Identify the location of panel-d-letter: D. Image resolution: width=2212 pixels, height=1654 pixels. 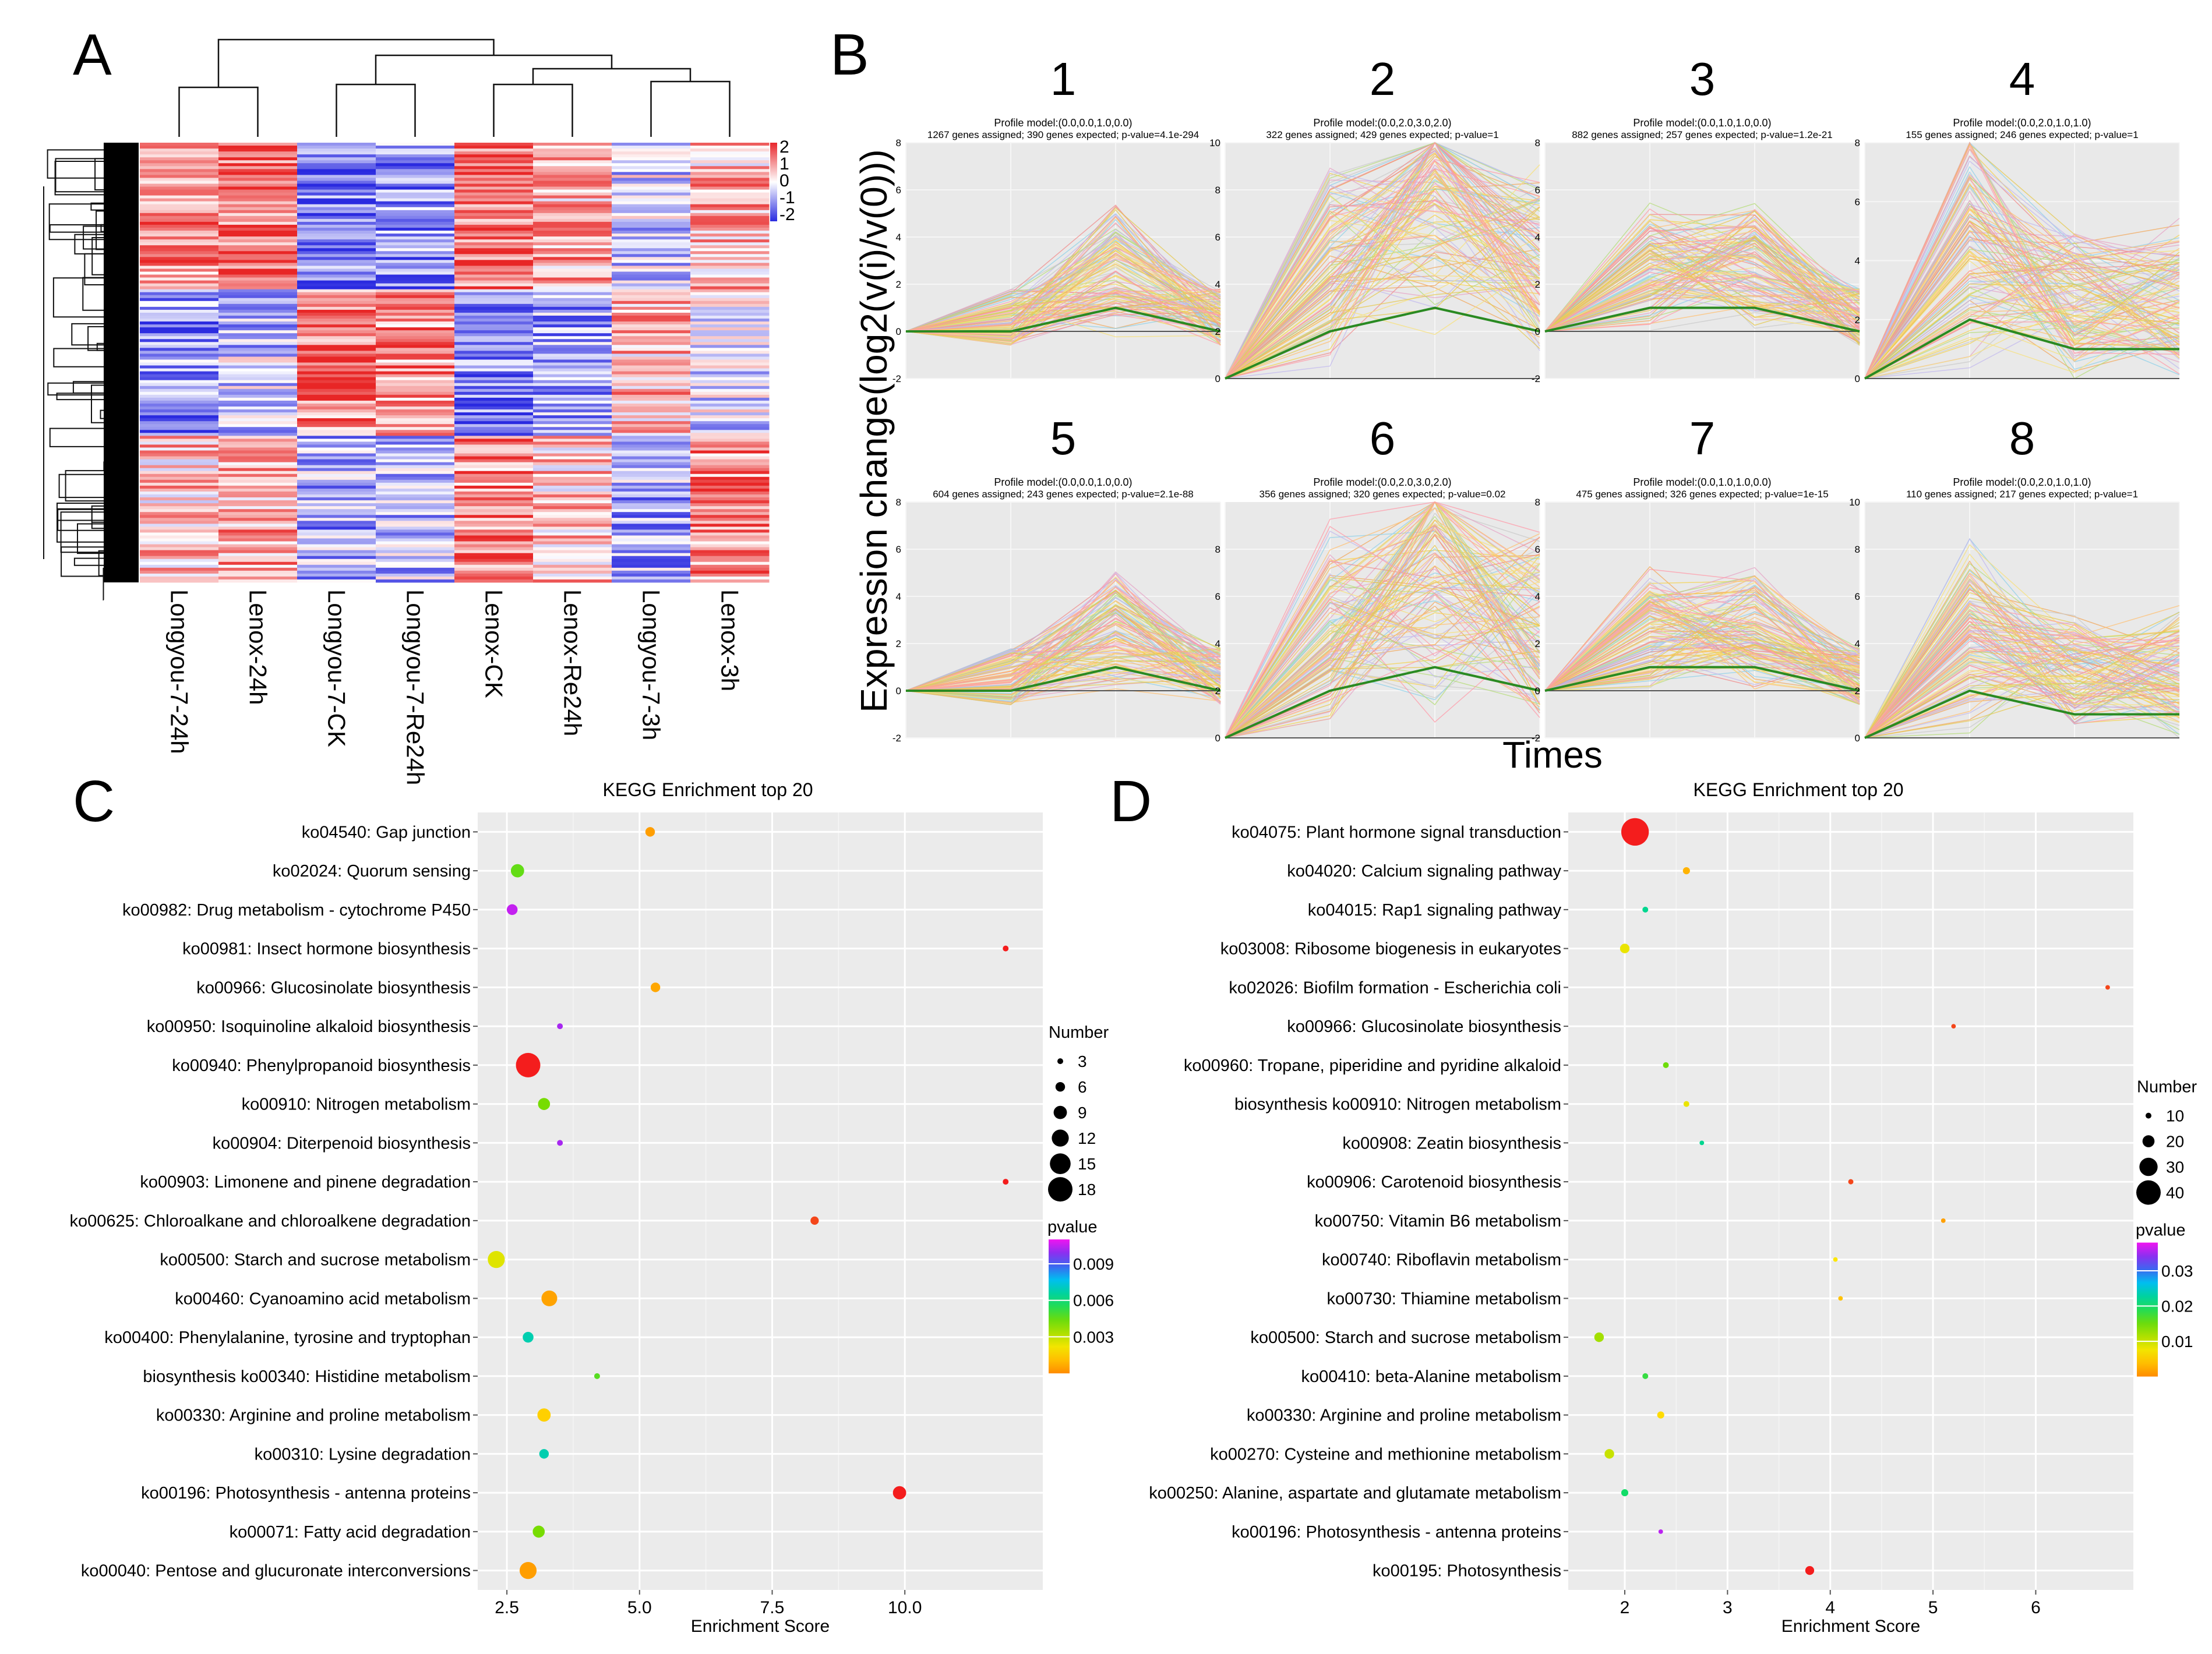
(1131, 801).